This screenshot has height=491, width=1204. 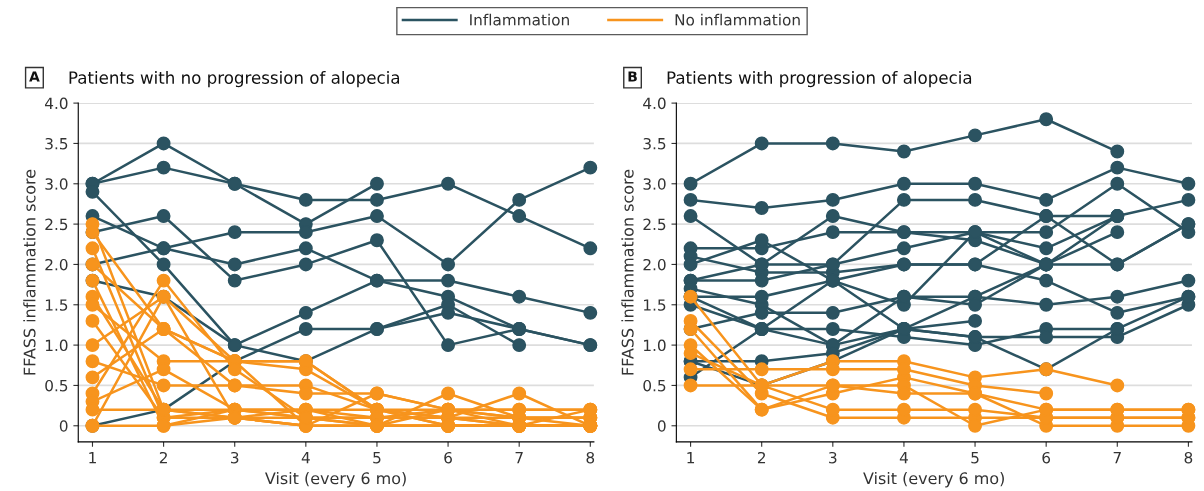 I want to click on chart-title: Patients with no progression of alopecia, so click(x=234, y=79).